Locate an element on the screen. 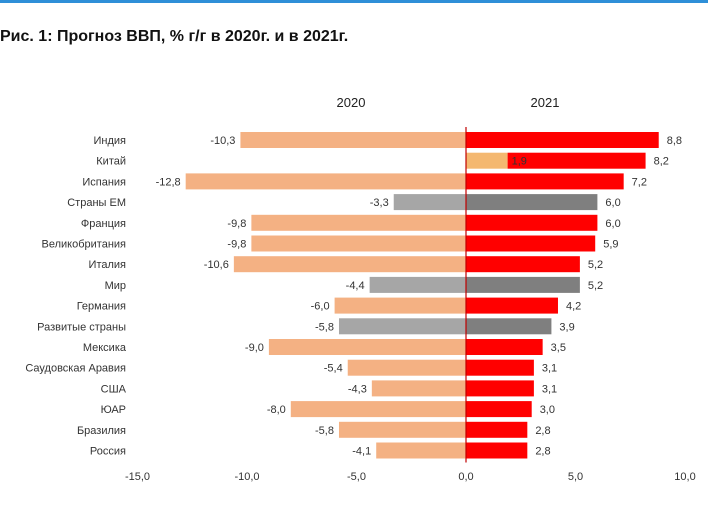  category-label: Великобритания is located at coordinates (84, 245).